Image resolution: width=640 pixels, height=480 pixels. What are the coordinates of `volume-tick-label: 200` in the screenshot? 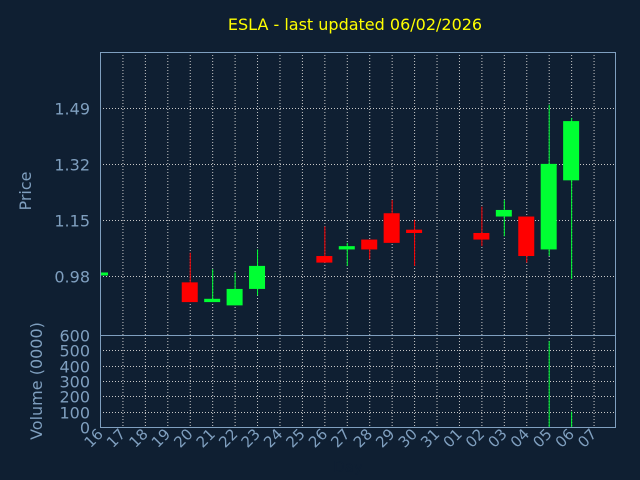 It's located at (74, 397).